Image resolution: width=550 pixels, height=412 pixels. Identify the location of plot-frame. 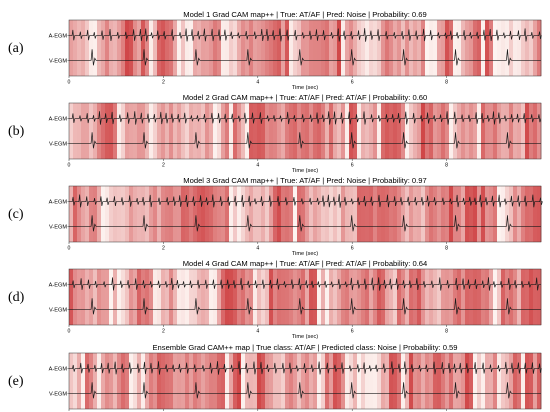
(305, 297).